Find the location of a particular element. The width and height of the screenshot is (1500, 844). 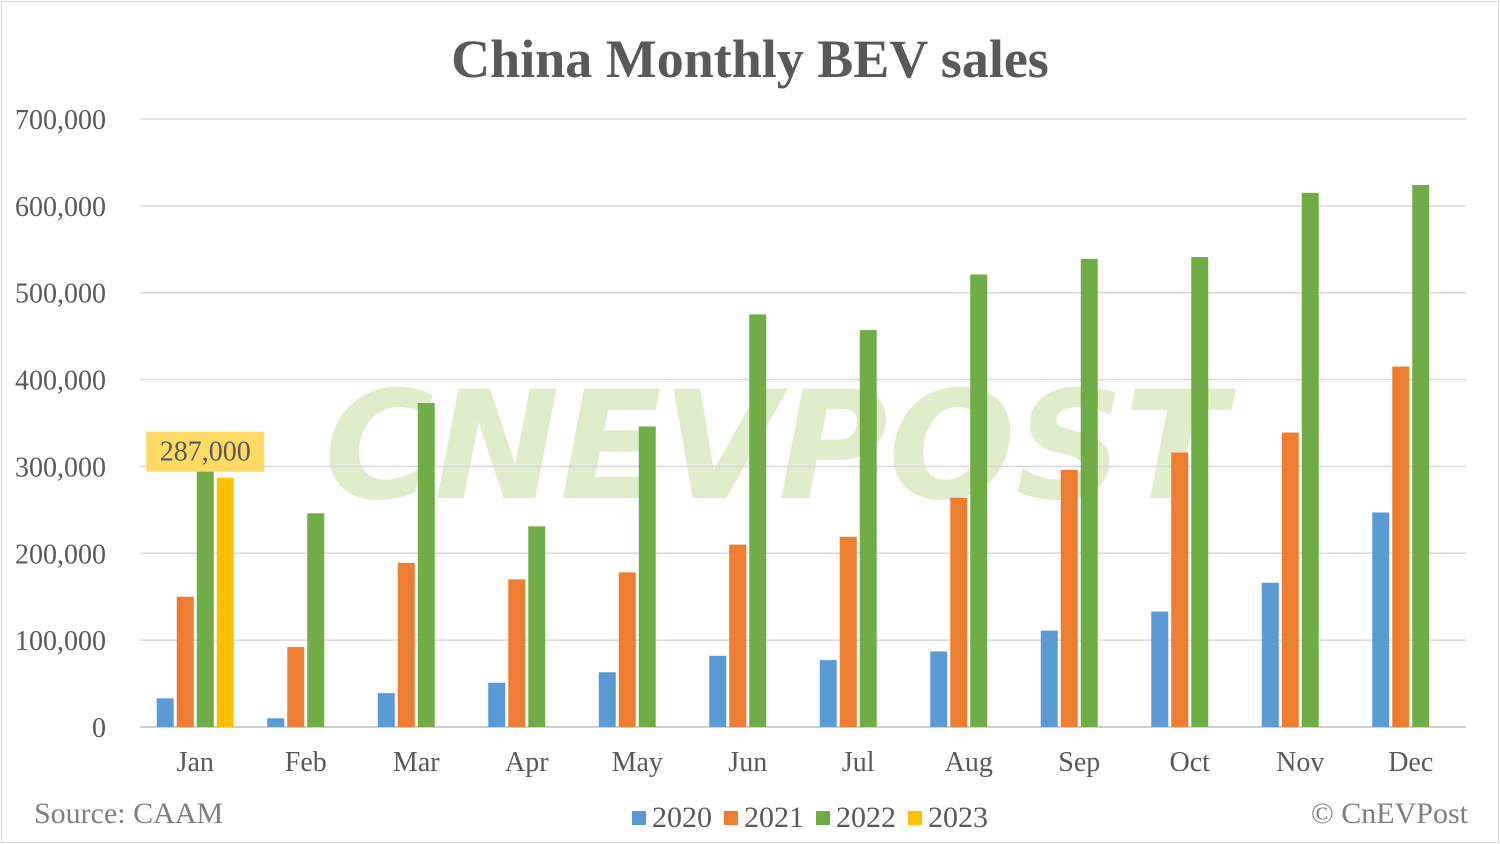

legend-swatch-2021 is located at coordinates (731, 818).